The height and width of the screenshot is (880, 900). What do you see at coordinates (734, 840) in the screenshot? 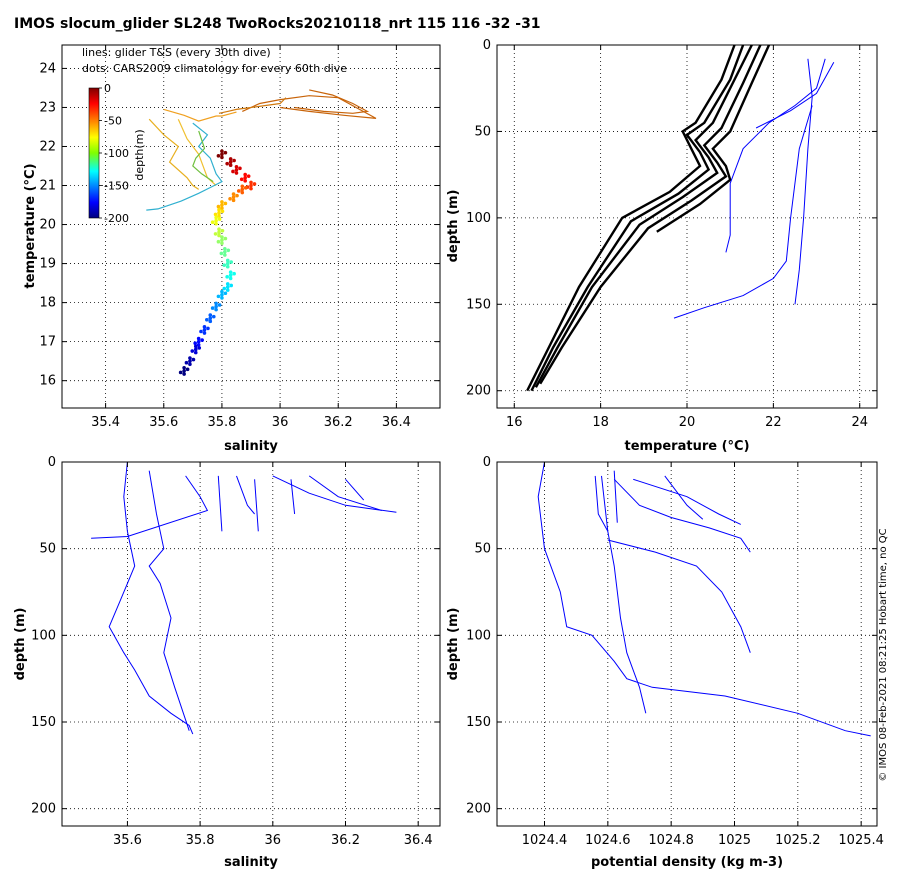
I see `density-xtick-label: 1025` at bounding box center [734, 840].